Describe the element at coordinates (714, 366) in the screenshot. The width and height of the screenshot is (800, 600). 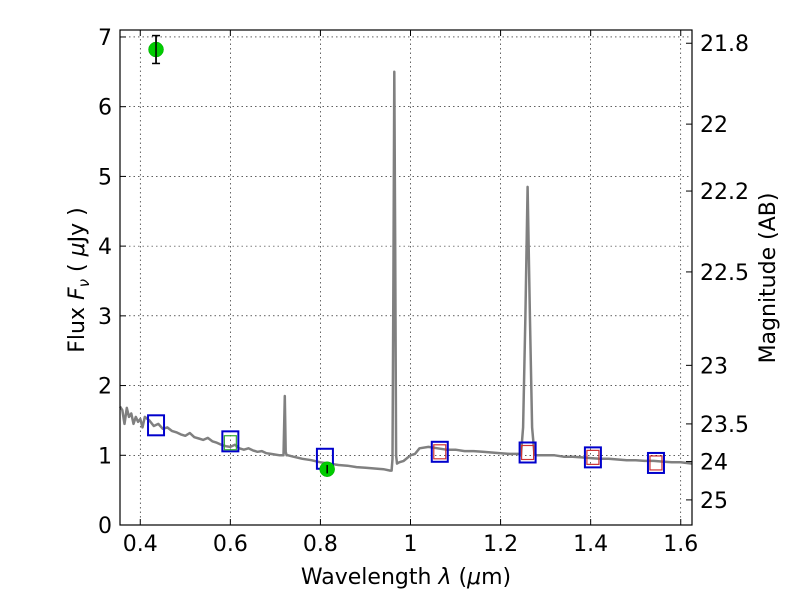
I see `y2-tick-label: 23` at that location.